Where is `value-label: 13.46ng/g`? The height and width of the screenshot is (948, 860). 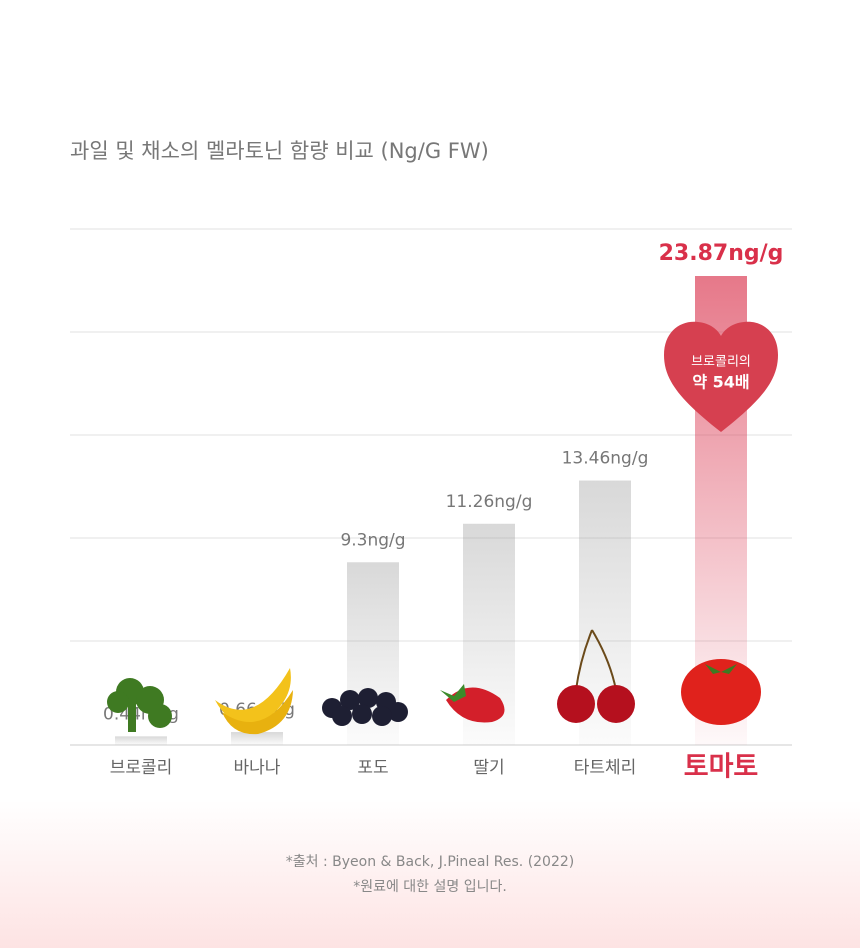
value-label: 13.46ng/g is located at coordinates (605, 459).